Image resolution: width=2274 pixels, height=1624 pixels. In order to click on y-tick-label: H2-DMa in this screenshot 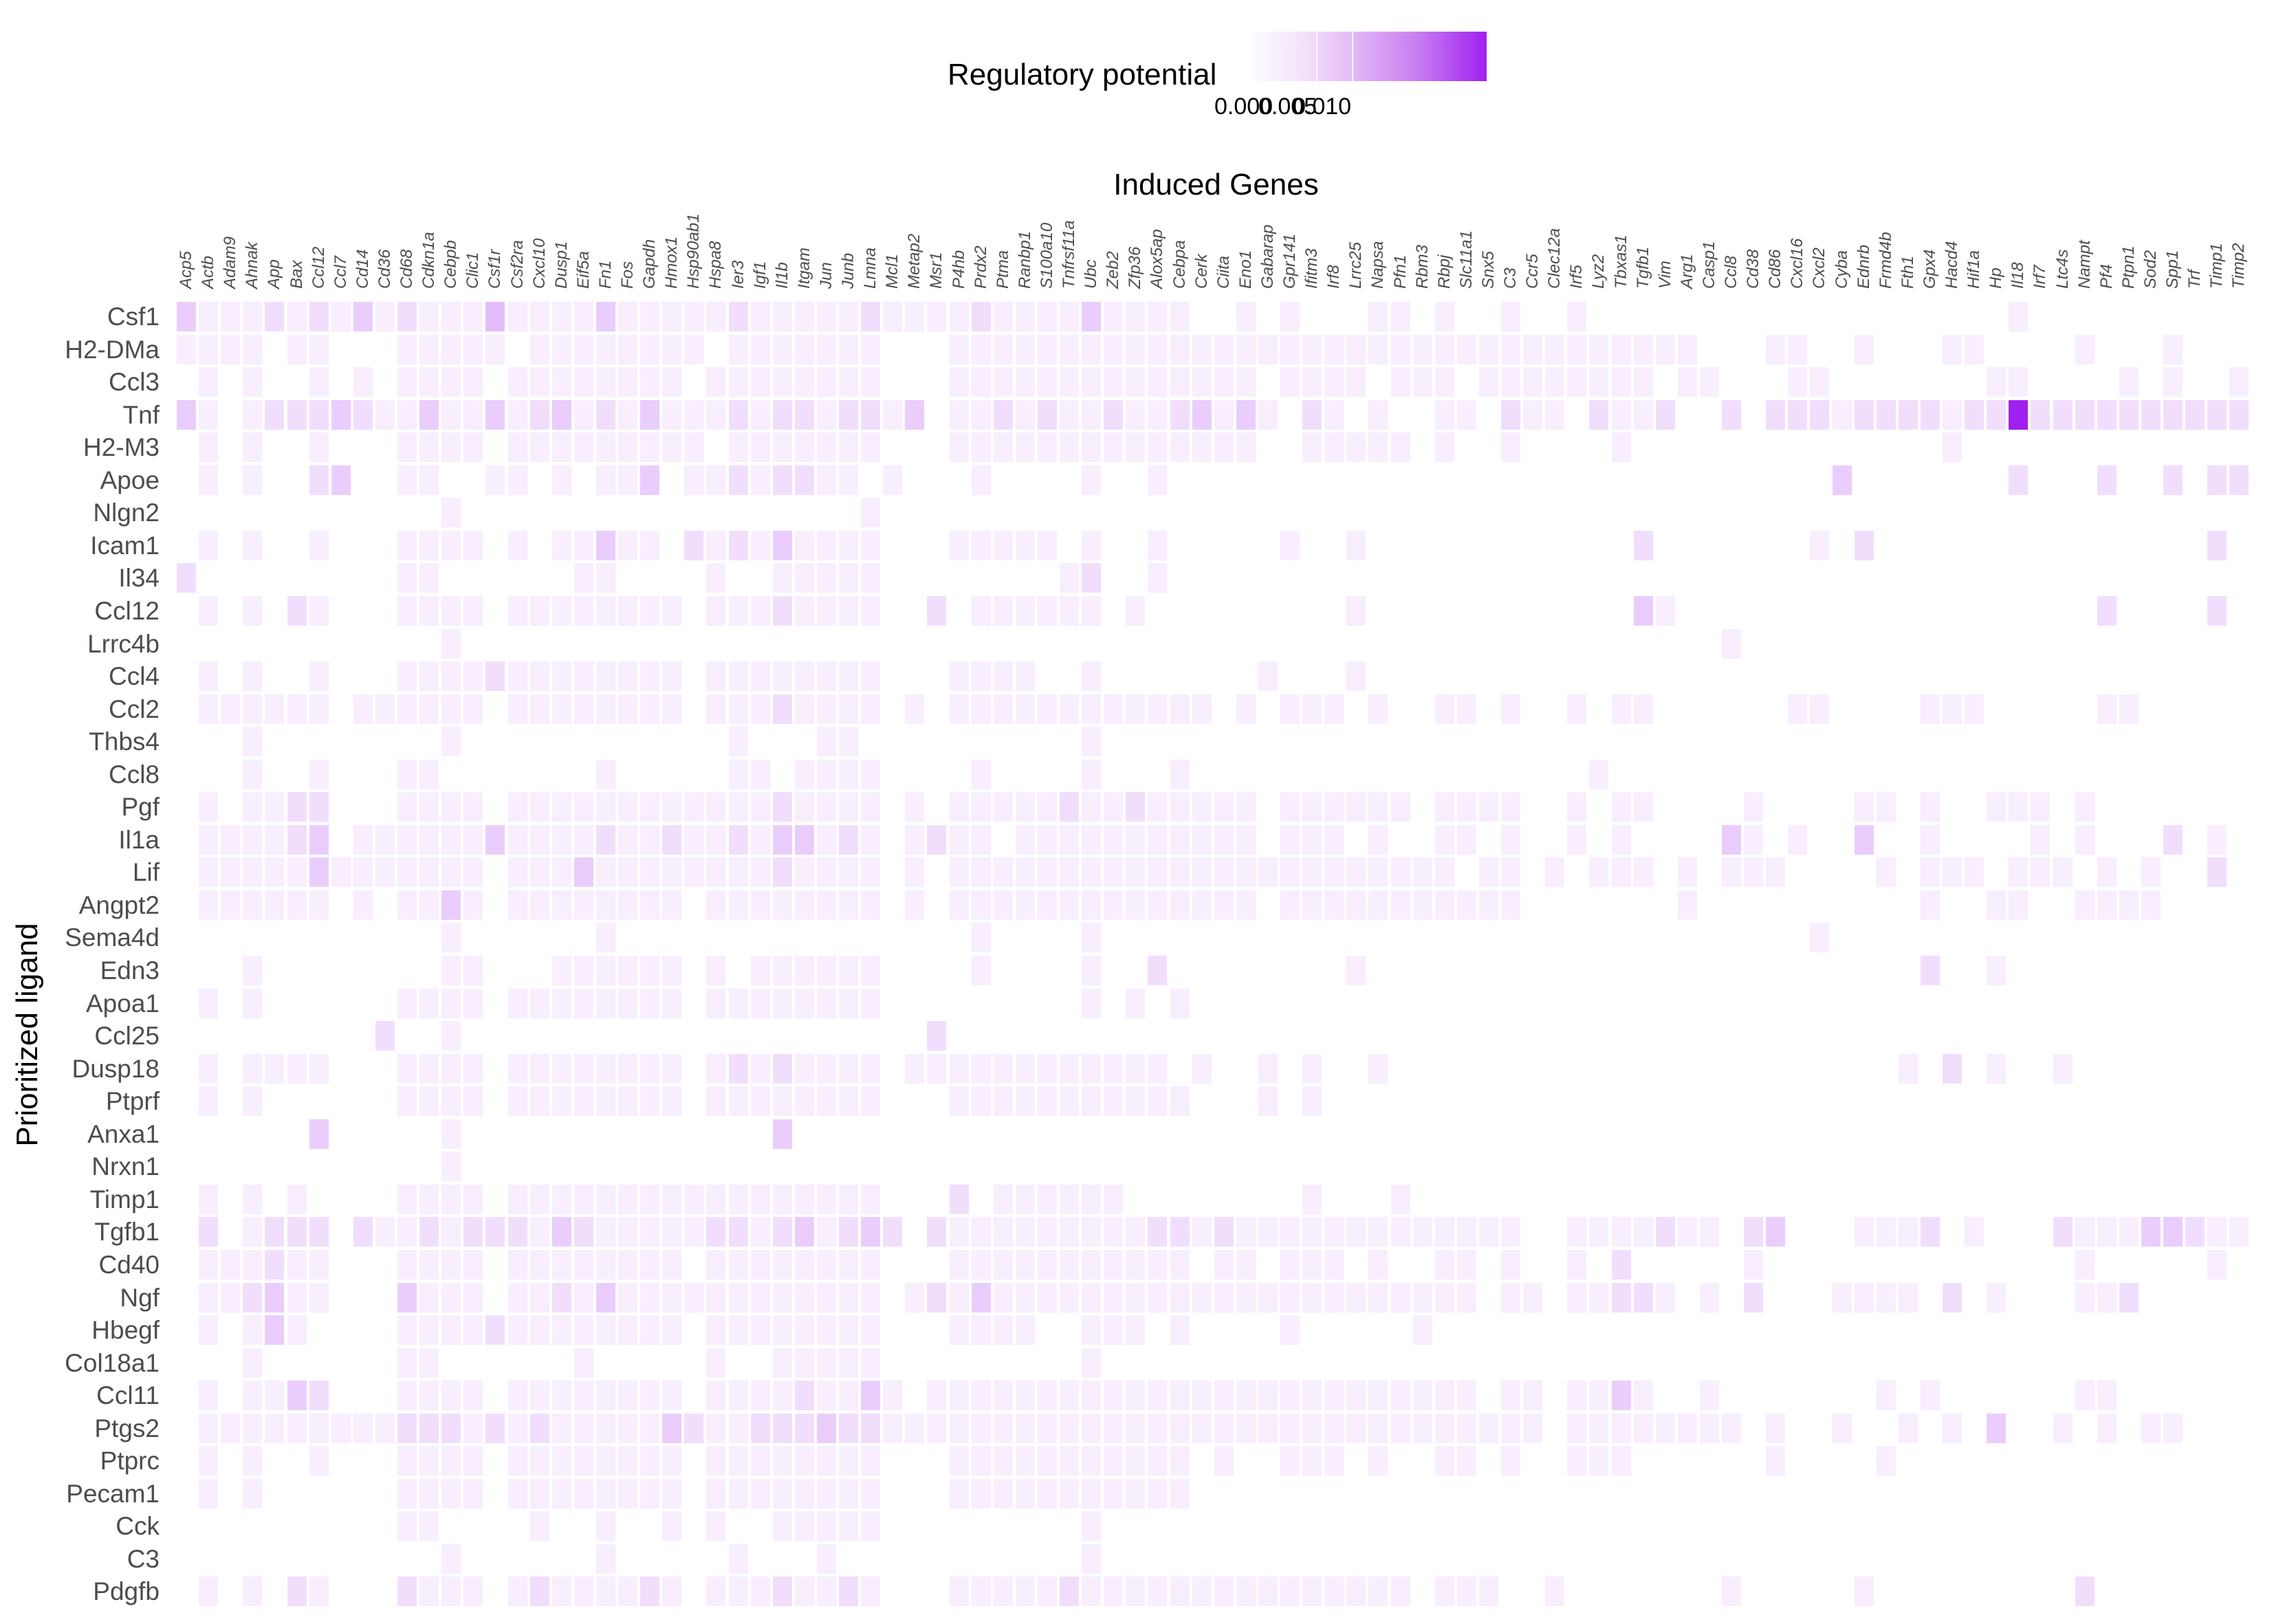, I will do `click(112, 349)`.